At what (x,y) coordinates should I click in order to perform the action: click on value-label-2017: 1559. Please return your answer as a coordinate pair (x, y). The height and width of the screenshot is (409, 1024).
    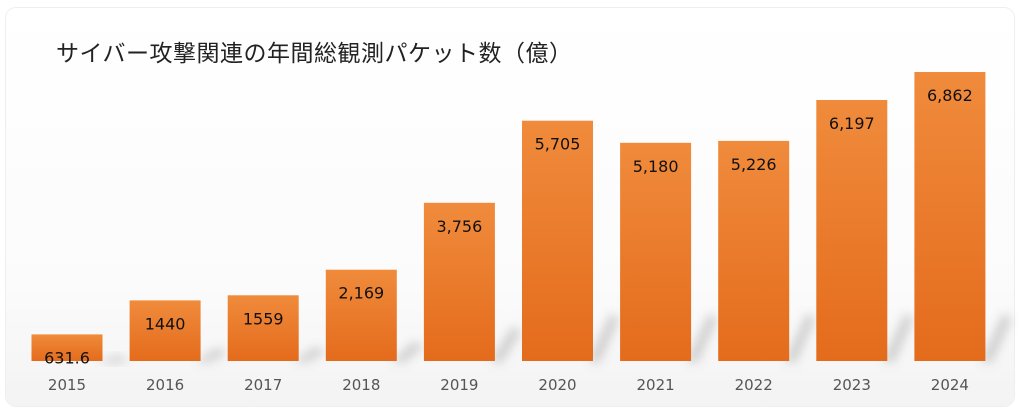
    Looking at the image, I should click on (263, 318).